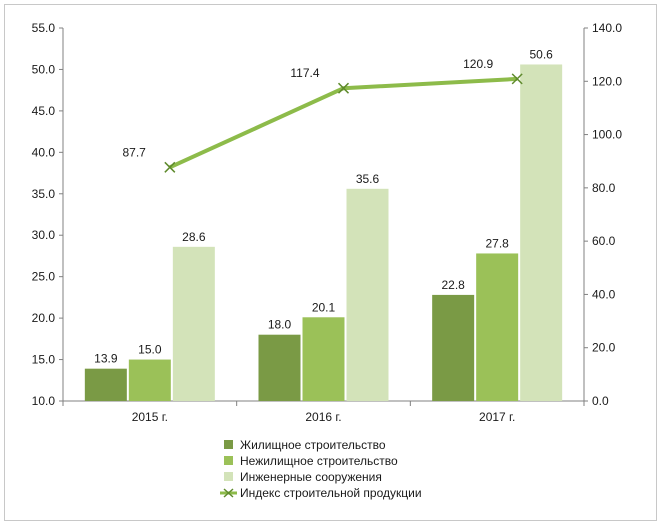 The image size is (661, 525). Describe the element at coordinates (368, 179) in the screenshot. I see `bar-data-label: 35.6` at that location.